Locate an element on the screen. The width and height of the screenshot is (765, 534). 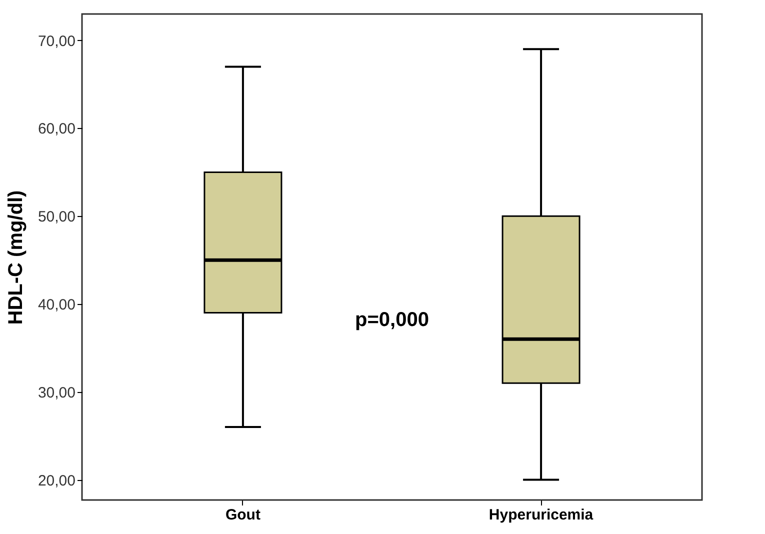
annotation: p=0,000 is located at coordinates (392, 320).